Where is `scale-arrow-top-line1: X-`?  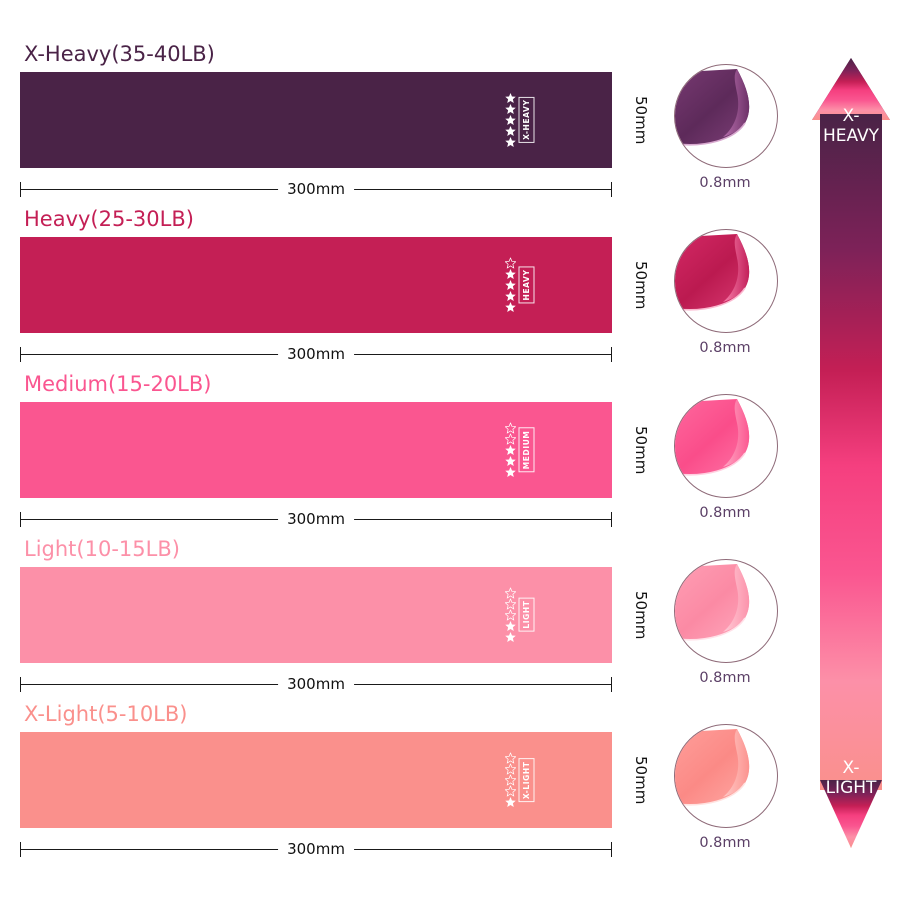
scale-arrow-top-line1: X- is located at coordinates (851, 116).